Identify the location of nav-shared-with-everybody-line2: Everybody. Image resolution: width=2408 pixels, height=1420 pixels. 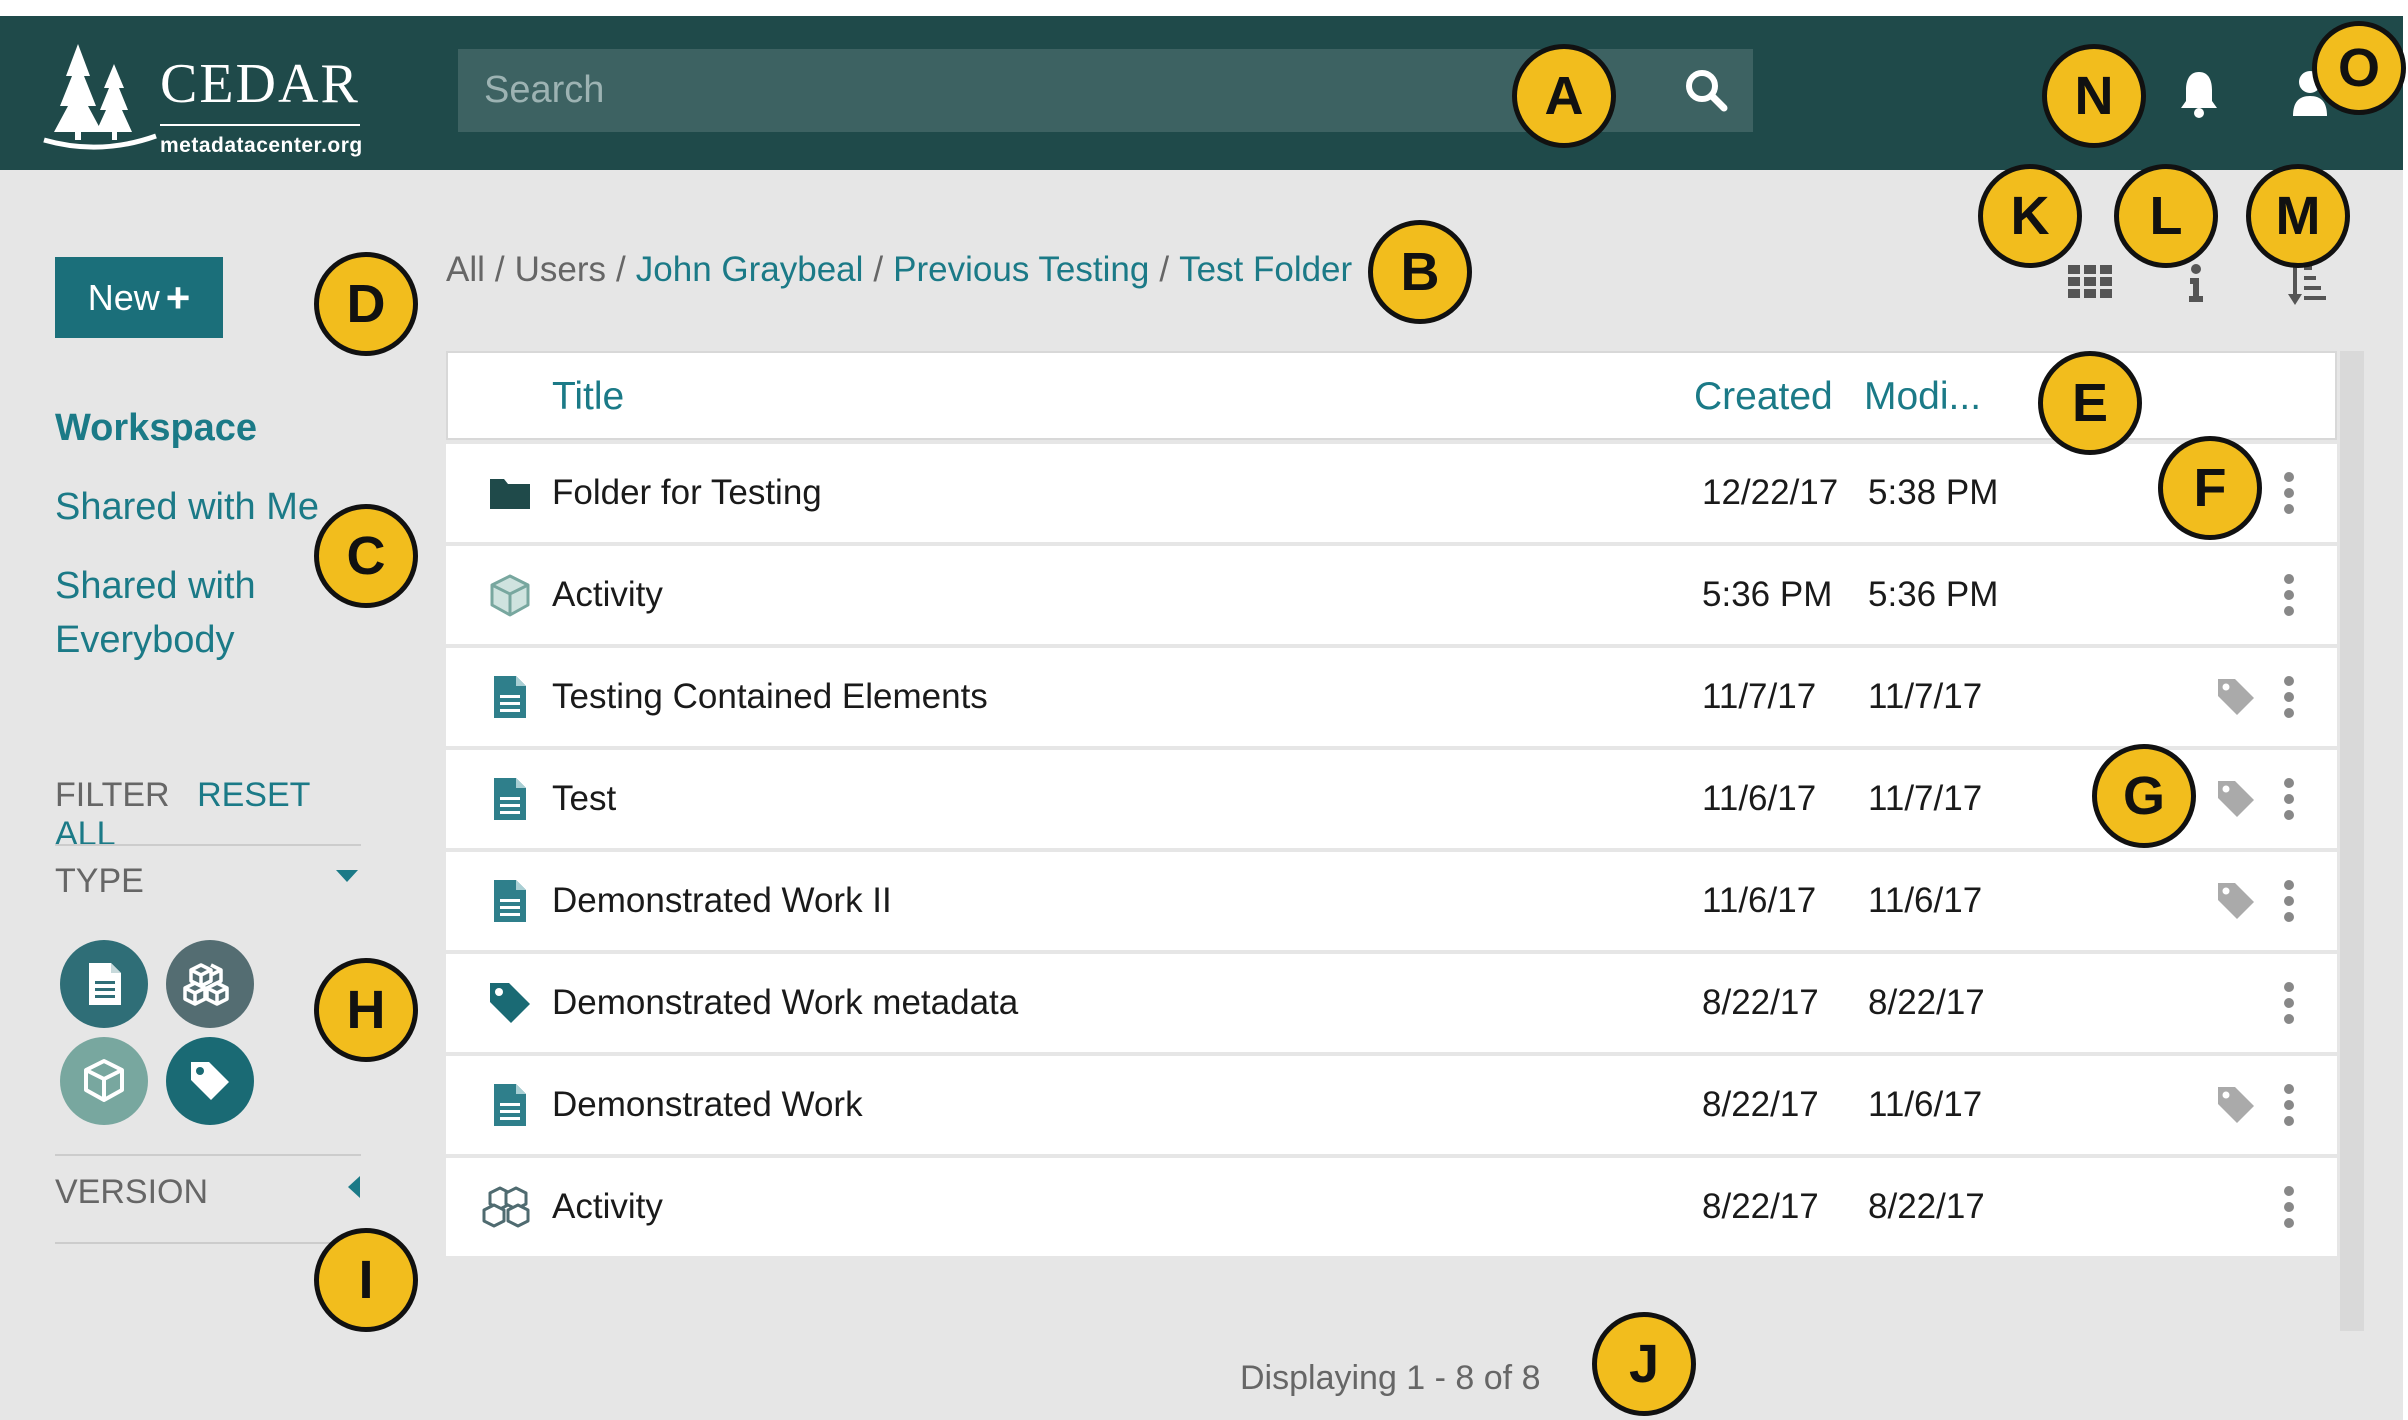
(145, 640).